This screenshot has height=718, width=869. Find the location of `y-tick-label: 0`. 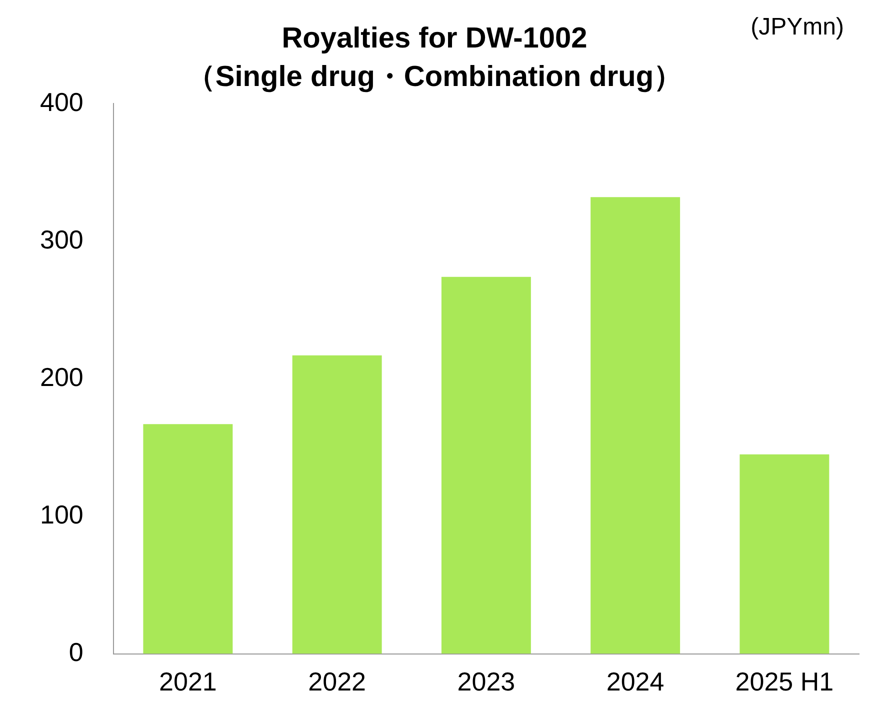

y-tick-label: 0 is located at coordinates (76, 651).